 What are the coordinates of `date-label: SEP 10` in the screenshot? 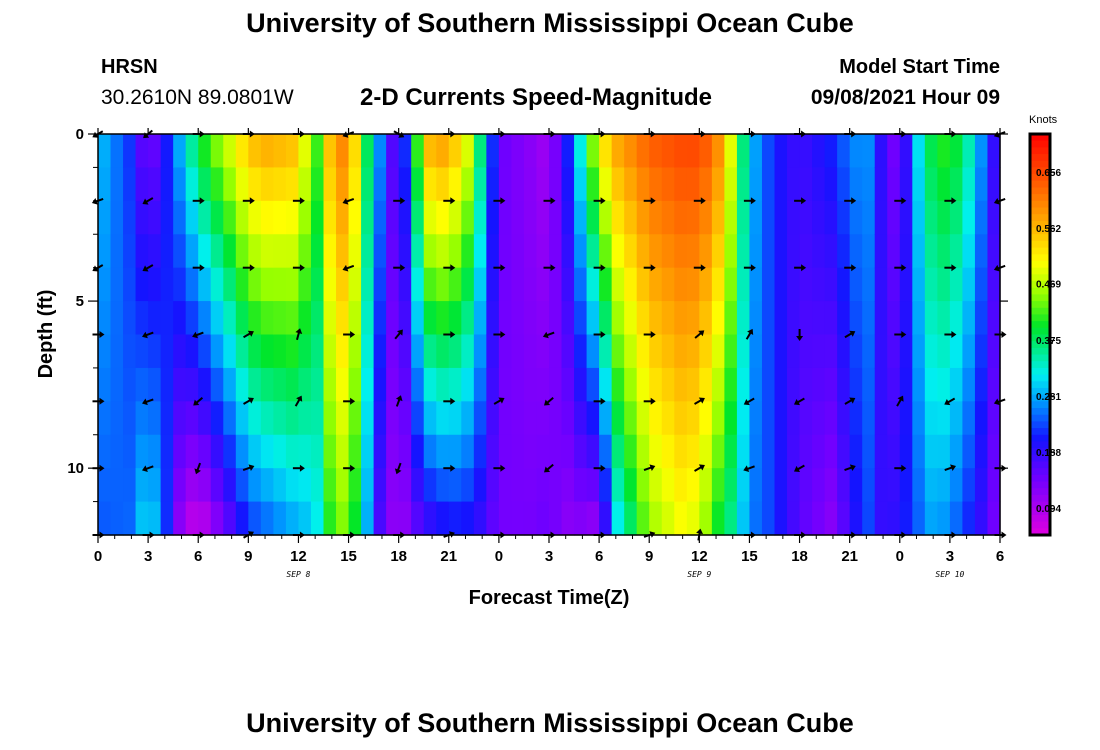 It's located at (949, 574).